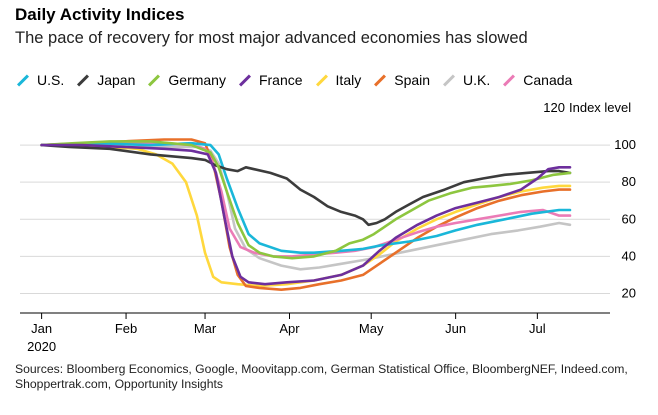  I want to click on x-tick-label: May, so click(371, 328).